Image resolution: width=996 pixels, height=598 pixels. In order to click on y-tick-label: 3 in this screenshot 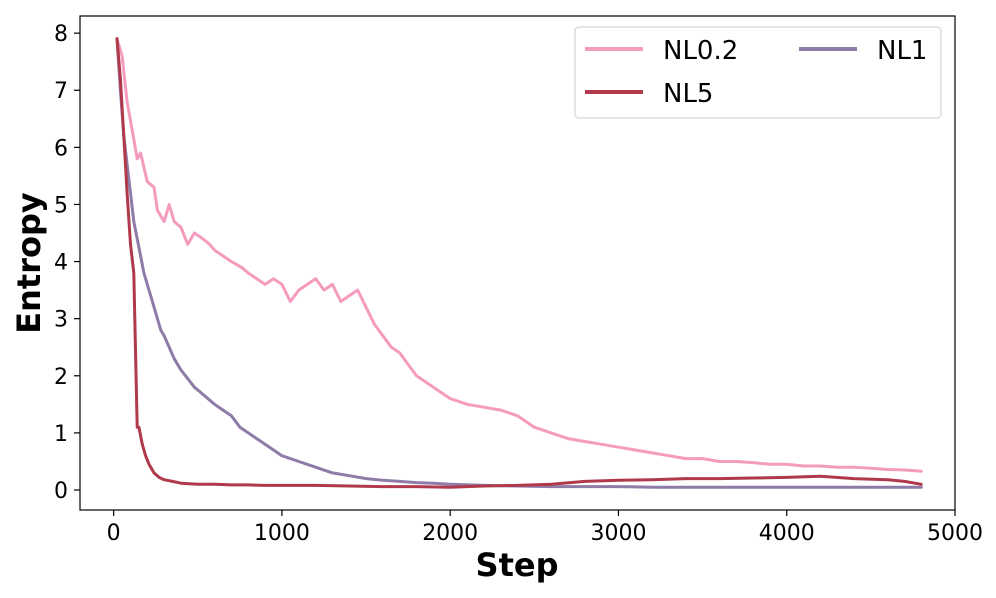, I will do `click(61, 320)`.